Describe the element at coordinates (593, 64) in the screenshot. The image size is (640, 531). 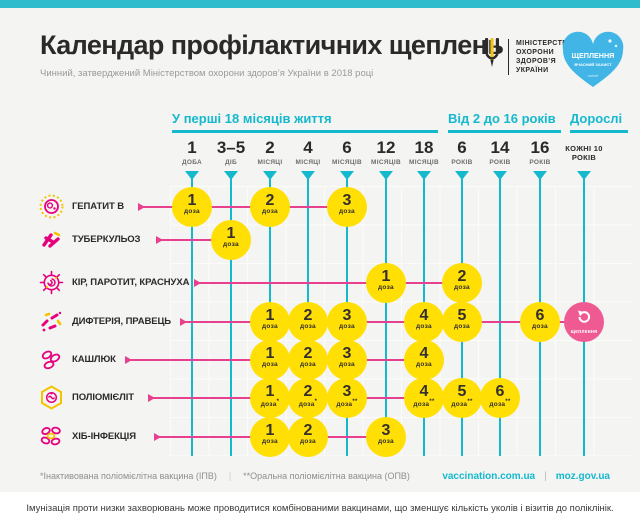
I see `heart-subtitle: ВЧАСНИЙ ЗАХИСТ` at that location.